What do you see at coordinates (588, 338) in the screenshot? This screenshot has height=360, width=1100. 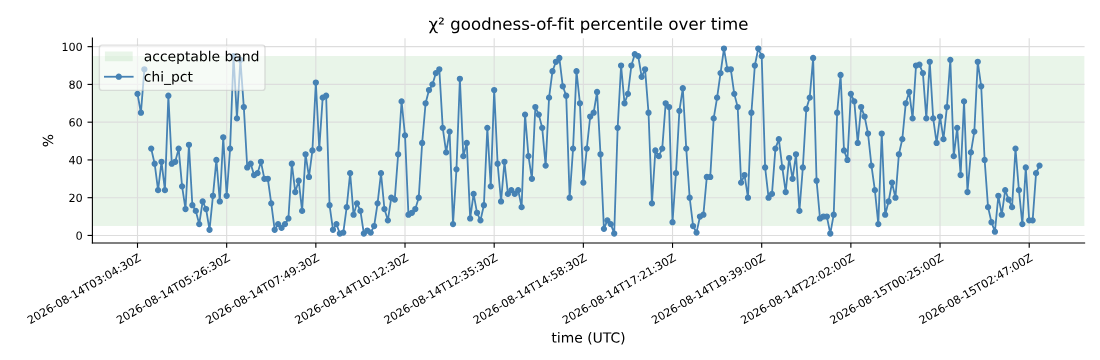 I see `x-axis-title: time (UTC)` at bounding box center [588, 338].